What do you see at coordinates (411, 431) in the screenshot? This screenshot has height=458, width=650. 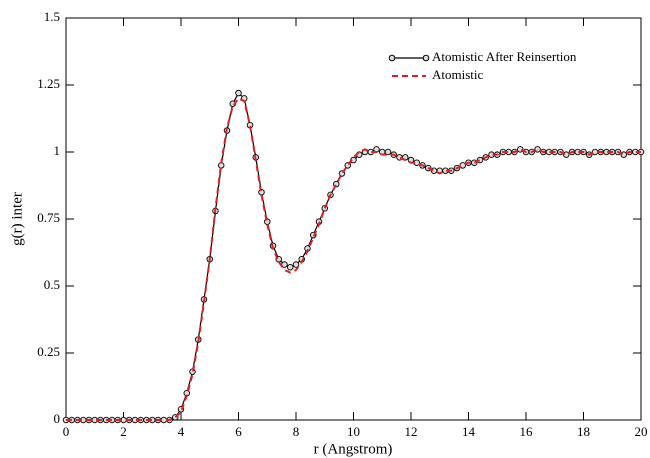 I see `x-tick-label: 12` at bounding box center [411, 431].